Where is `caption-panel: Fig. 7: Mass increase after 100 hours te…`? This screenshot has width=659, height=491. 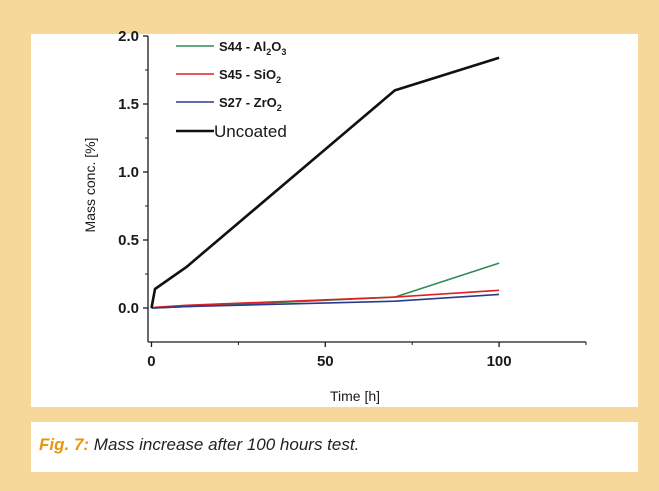
caption-panel: Fig. 7: Mass increase after 100 hours te… is located at coordinates (334, 447).